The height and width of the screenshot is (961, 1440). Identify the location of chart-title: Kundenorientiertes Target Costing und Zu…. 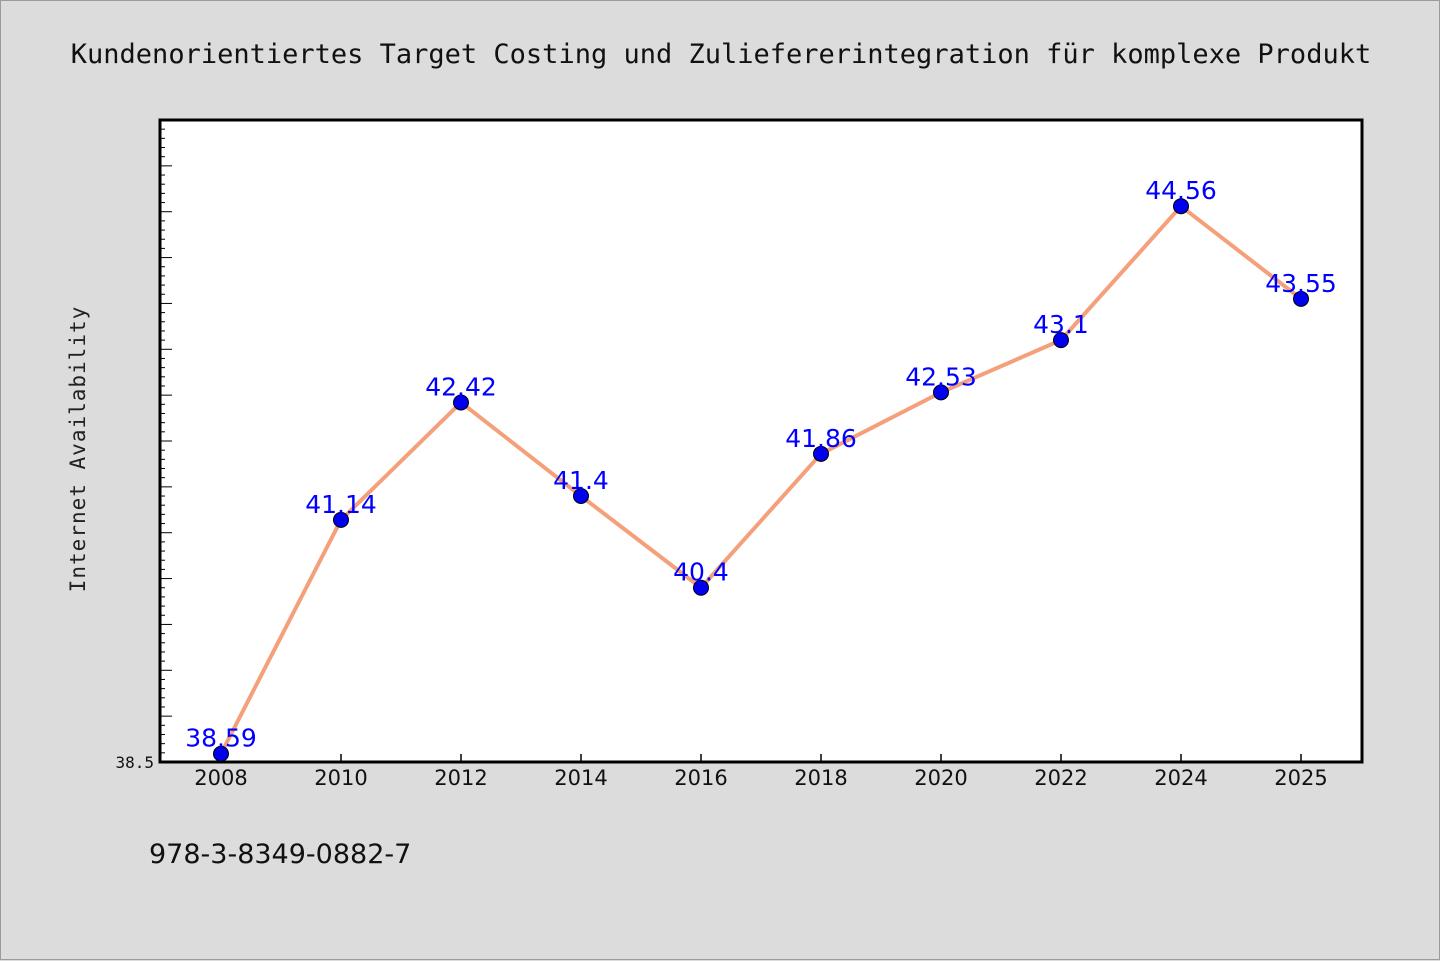
(721, 54).